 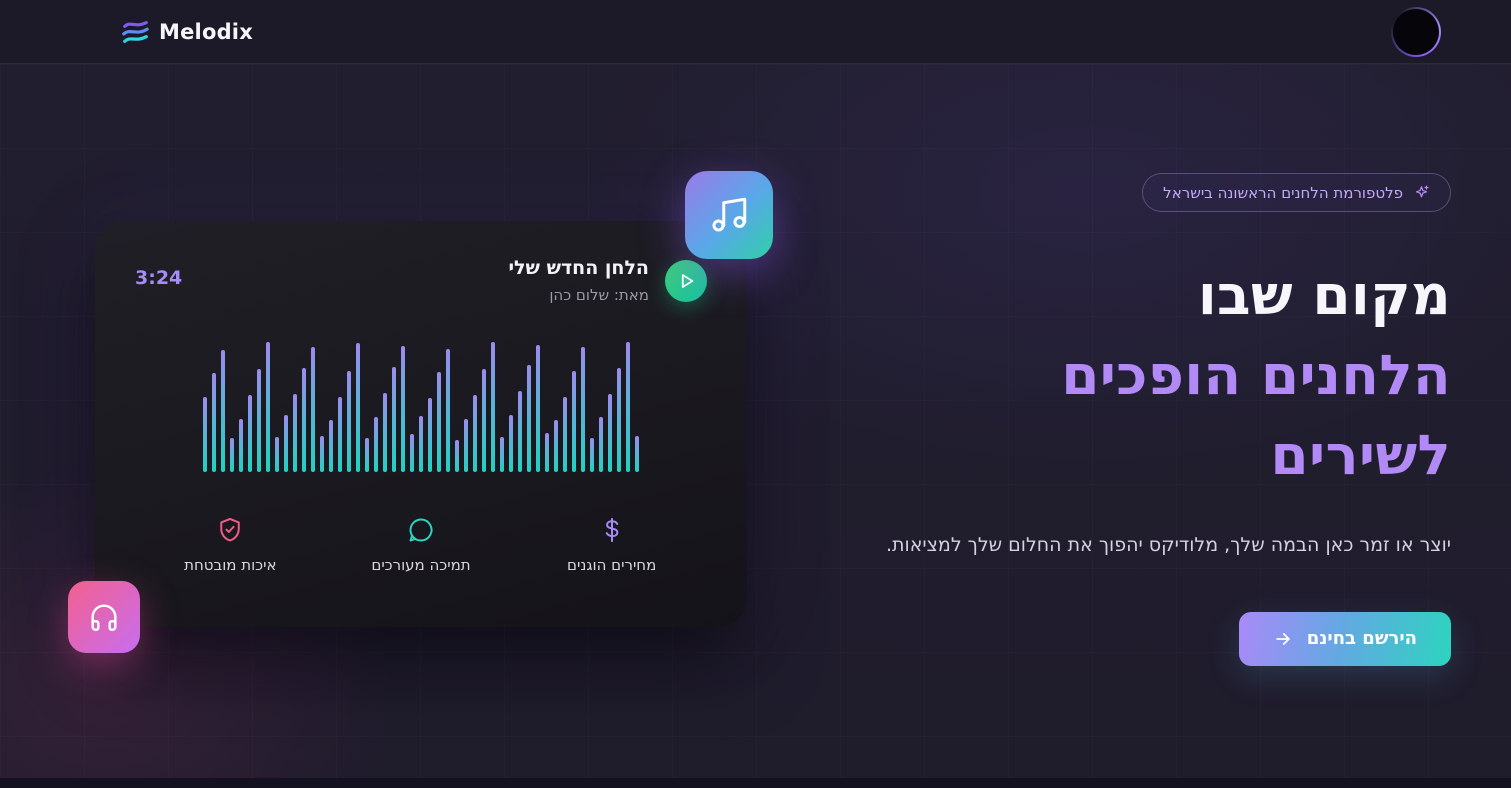 I want to click on player-card-header: הלחן החדש שלי מאת: שלום כהן 3:24, so click(x=421, y=280).